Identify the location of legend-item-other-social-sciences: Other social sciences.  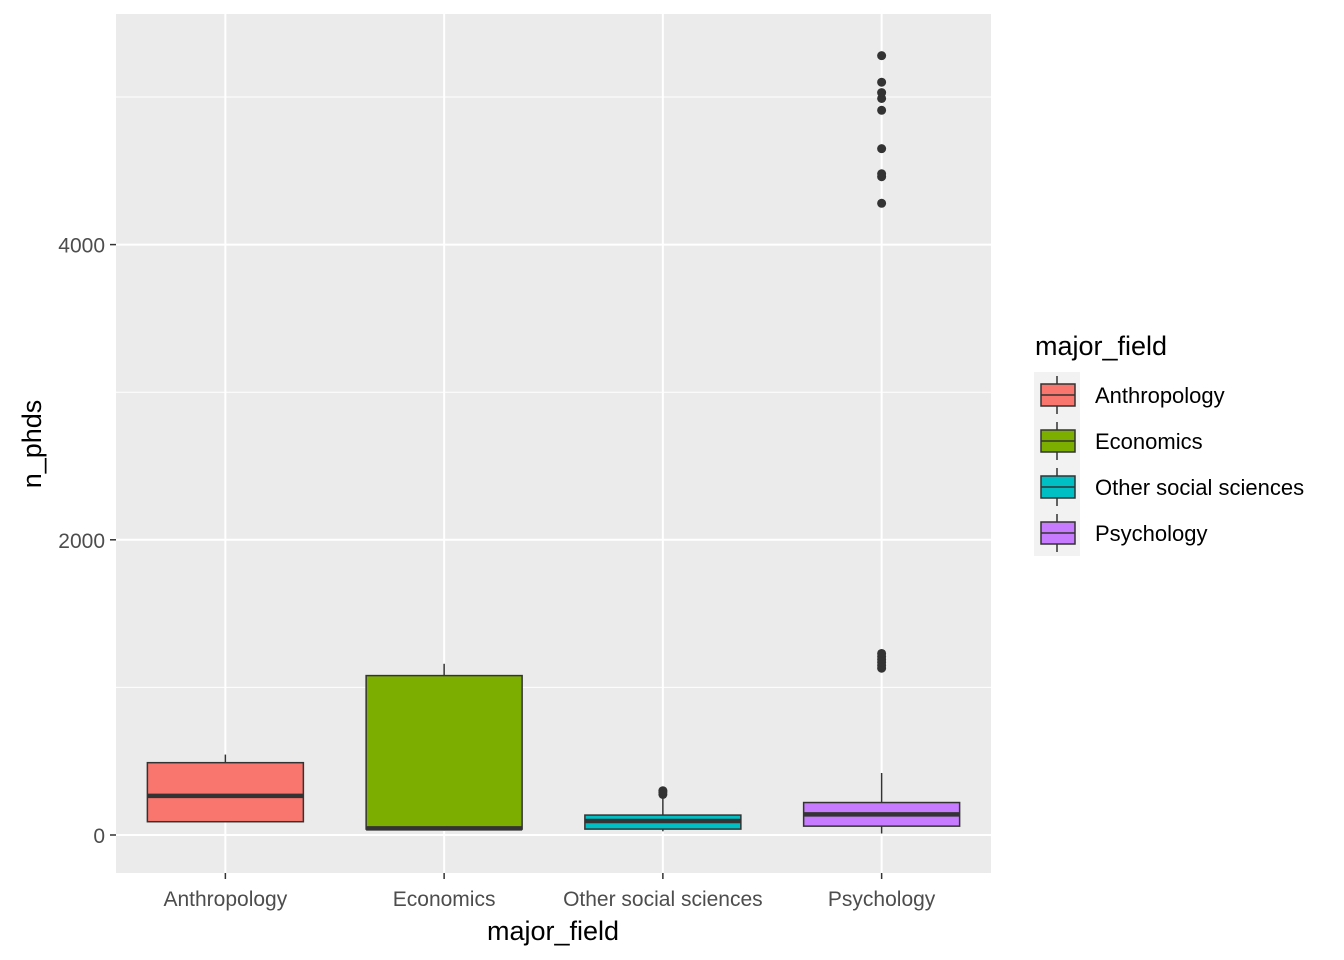
(1172, 487).